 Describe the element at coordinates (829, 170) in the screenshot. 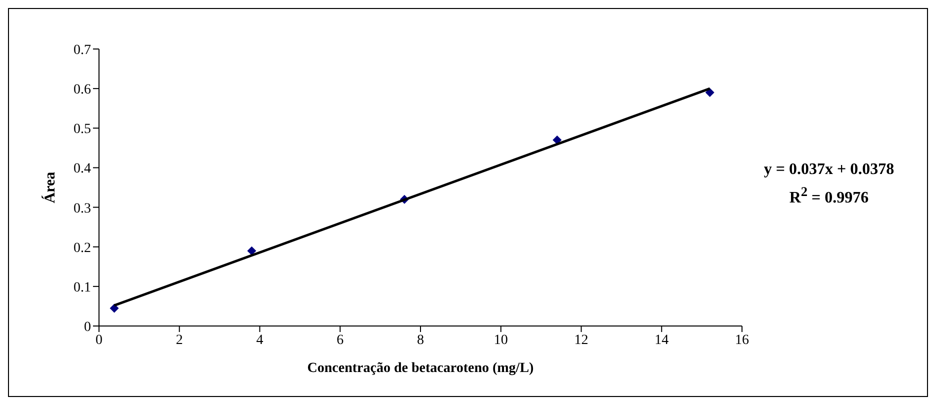

I see `text: y = 0.037x + 0.0378` at that location.